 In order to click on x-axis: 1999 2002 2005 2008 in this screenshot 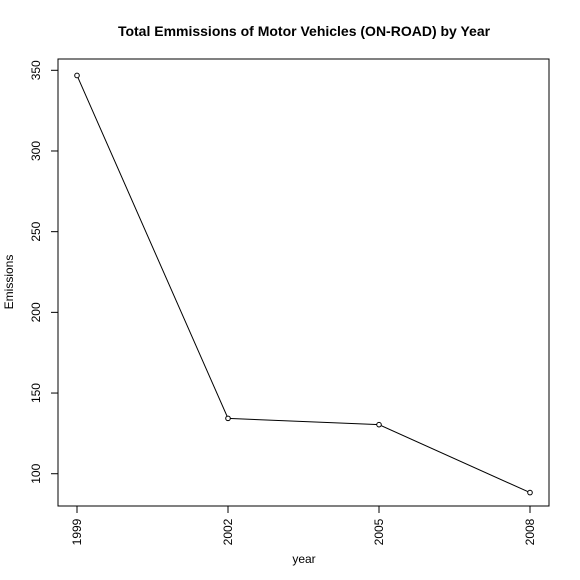, I will do `click(303, 525)`.